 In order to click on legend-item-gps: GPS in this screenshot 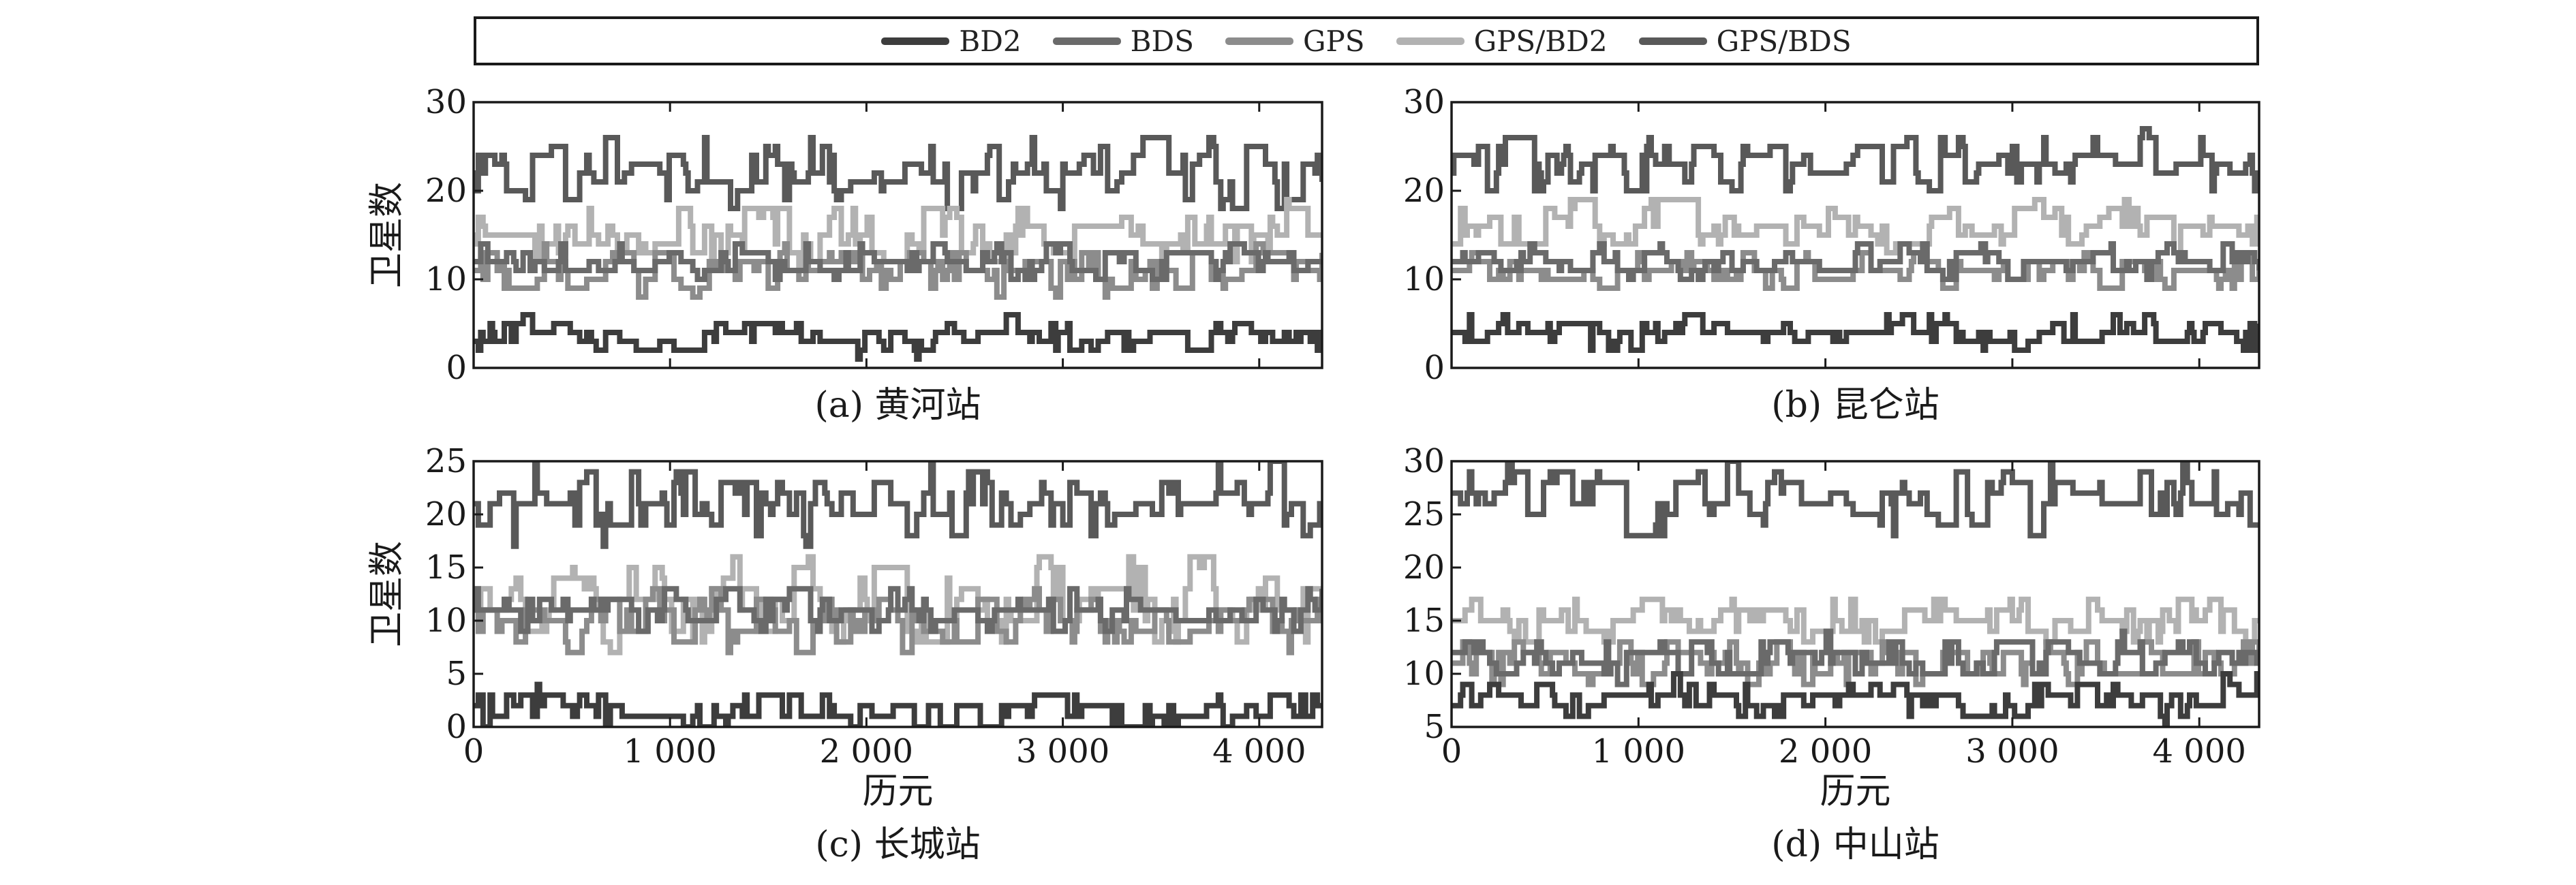, I will do `click(1295, 41)`.